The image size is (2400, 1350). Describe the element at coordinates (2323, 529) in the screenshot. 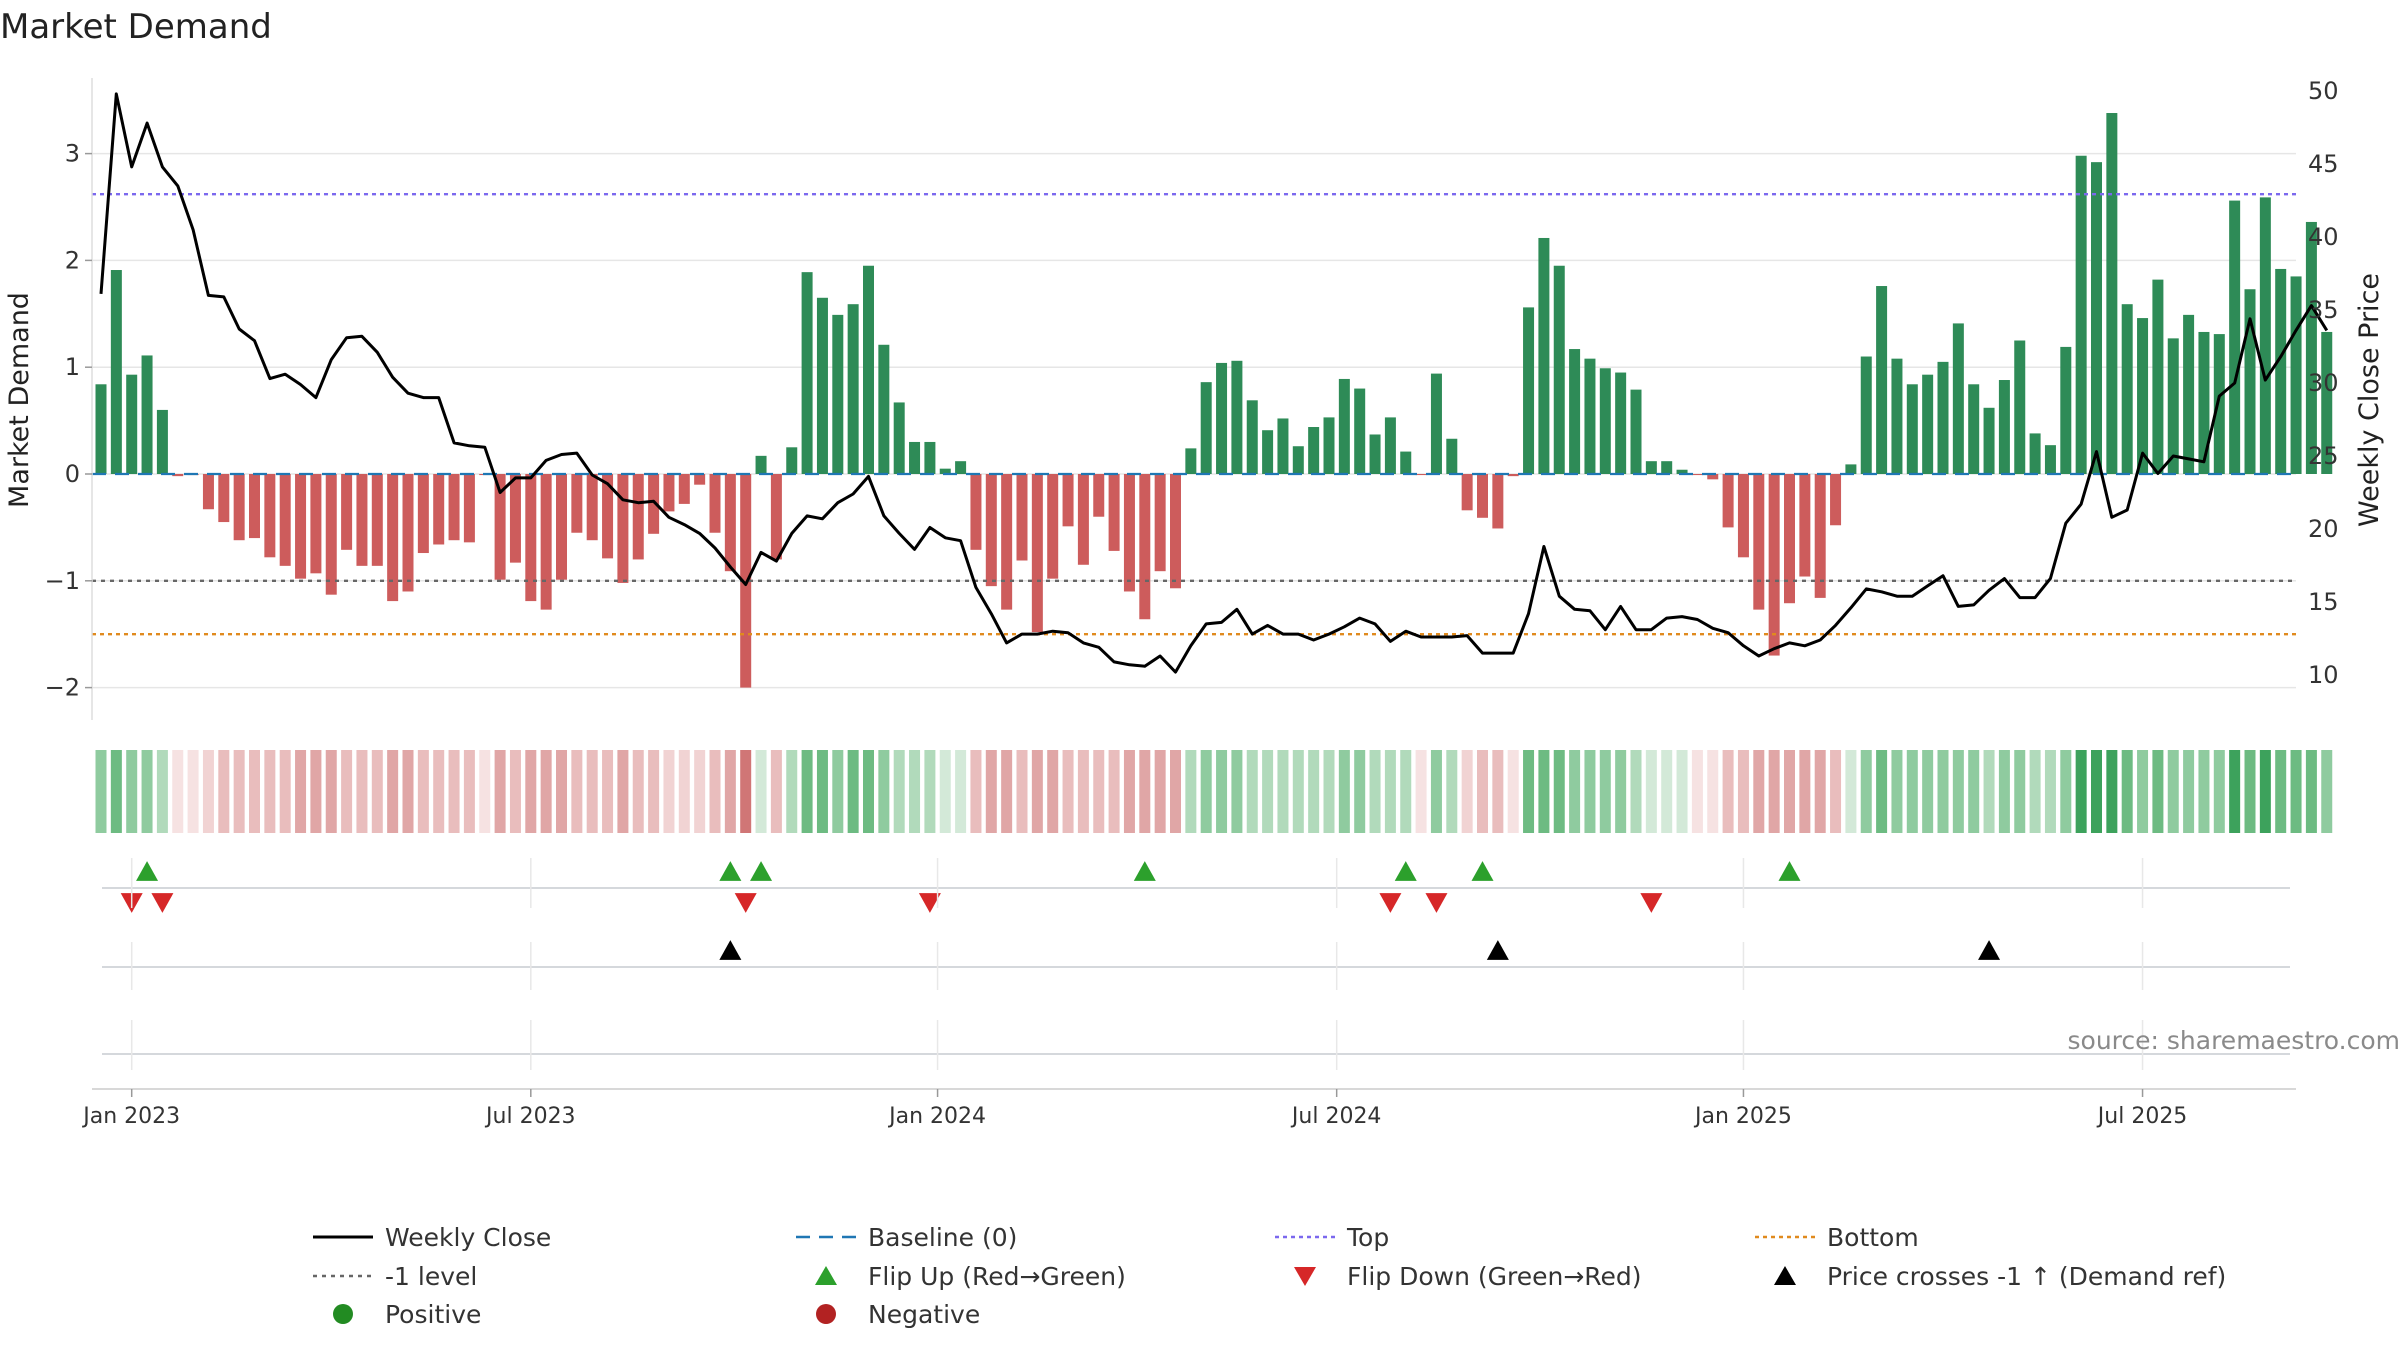

I see `right-tick-label: 20` at that location.